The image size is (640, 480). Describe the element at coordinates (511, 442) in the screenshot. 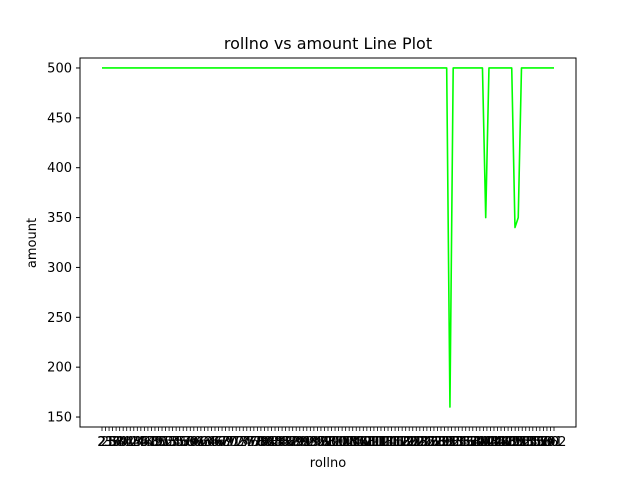

I see `x-tick-label: 150` at that location.